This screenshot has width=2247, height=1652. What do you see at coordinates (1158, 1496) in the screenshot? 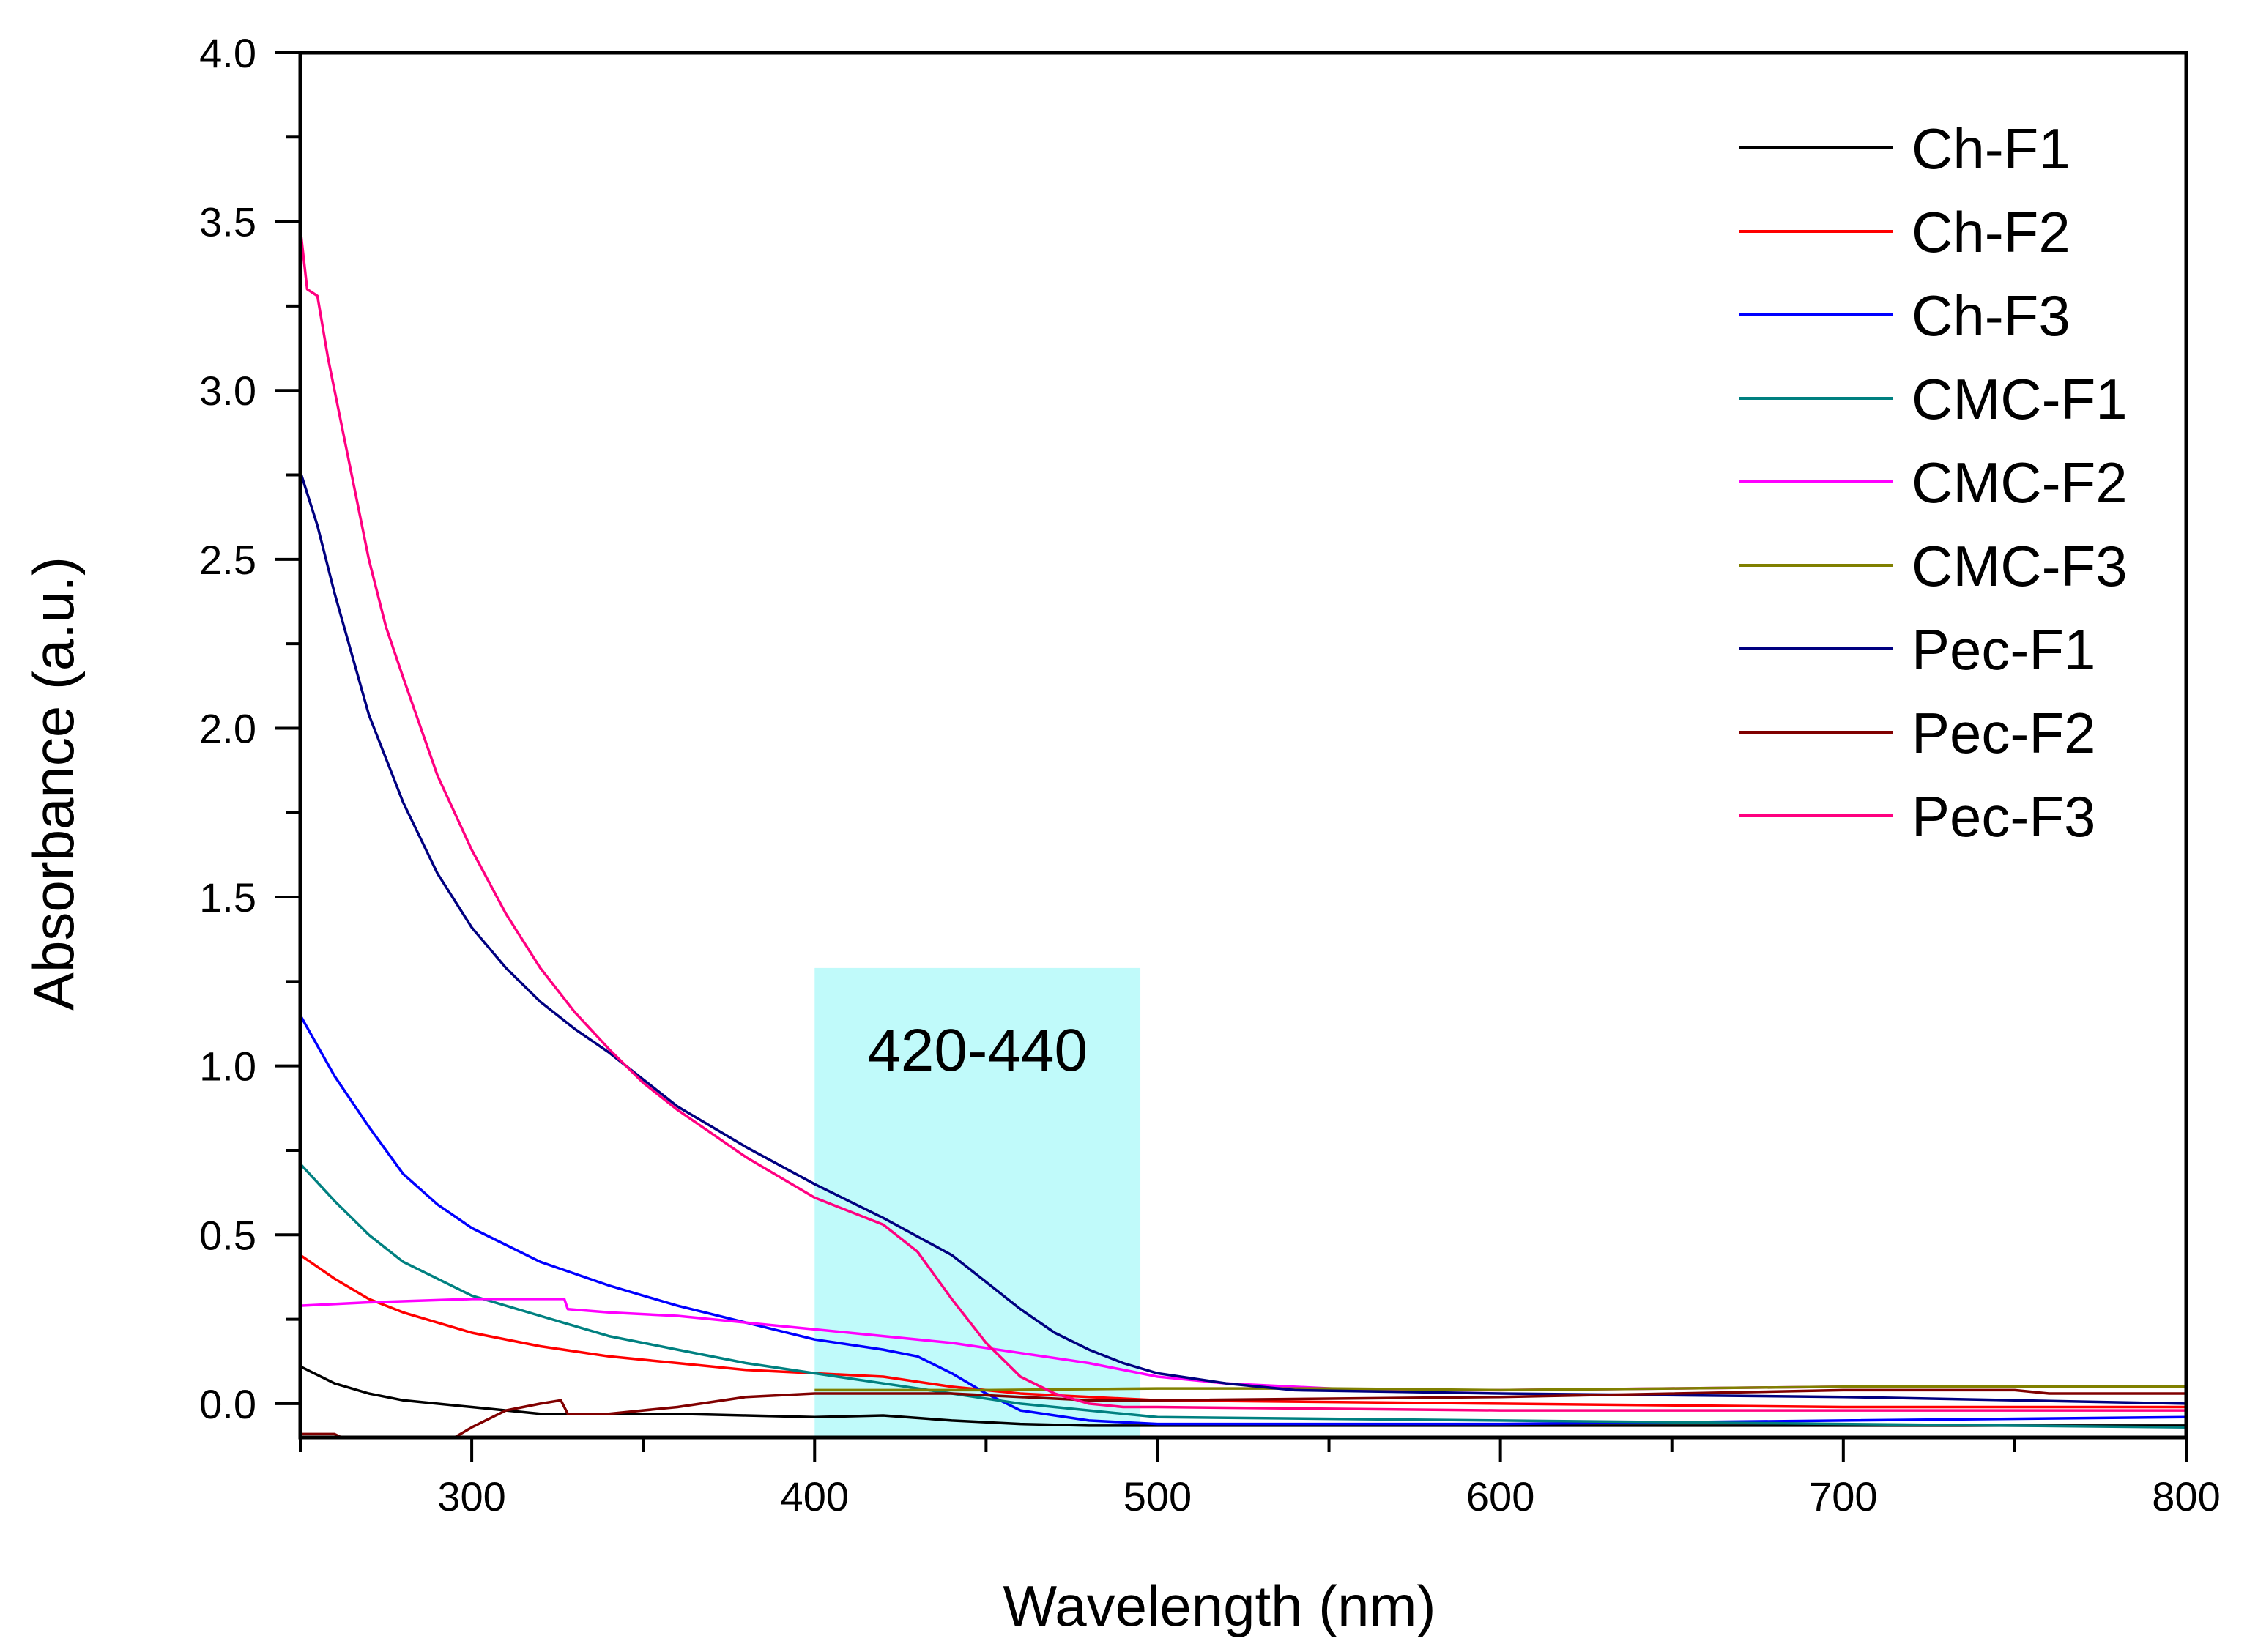
I see `x-tick-label: 500` at bounding box center [1158, 1496].